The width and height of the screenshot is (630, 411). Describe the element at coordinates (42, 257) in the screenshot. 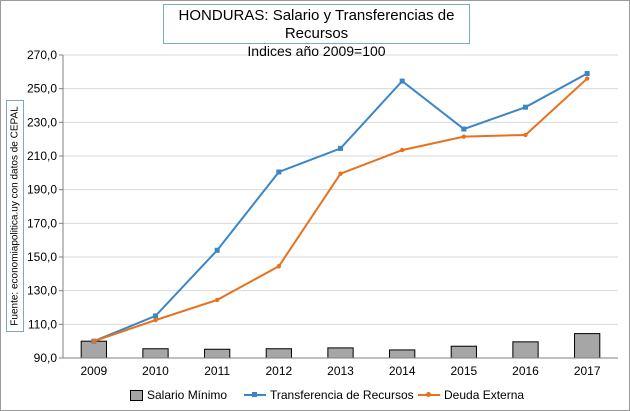

I see `y-tick-label: 150,0` at that location.